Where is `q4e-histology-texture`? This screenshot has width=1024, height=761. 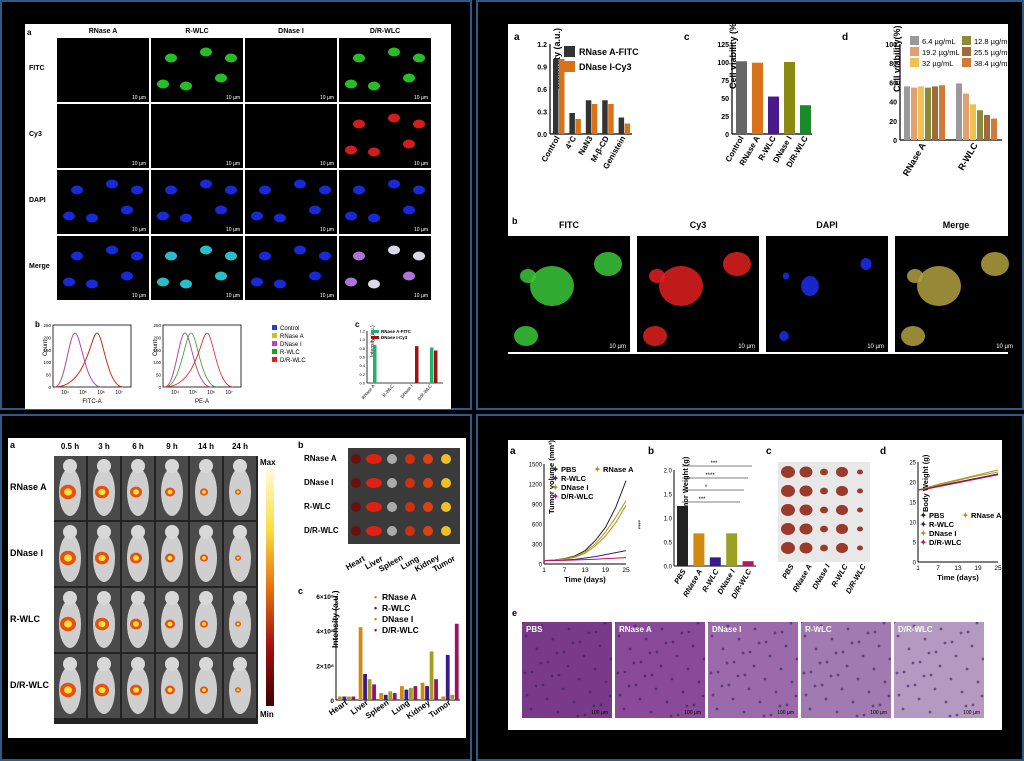 q4e-histology-texture is located at coordinates (939, 670).